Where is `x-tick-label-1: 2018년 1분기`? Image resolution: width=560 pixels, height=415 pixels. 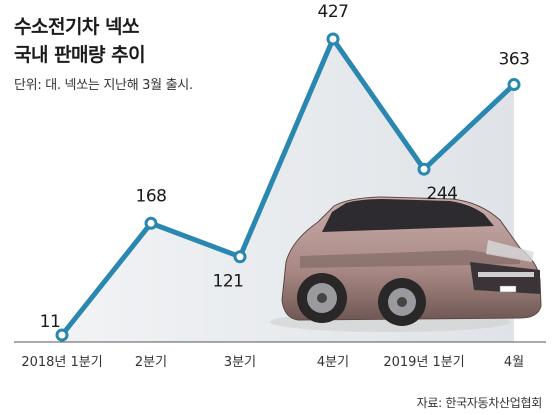
x-tick-label-1: 2018년 1분기 is located at coordinates (61, 362).